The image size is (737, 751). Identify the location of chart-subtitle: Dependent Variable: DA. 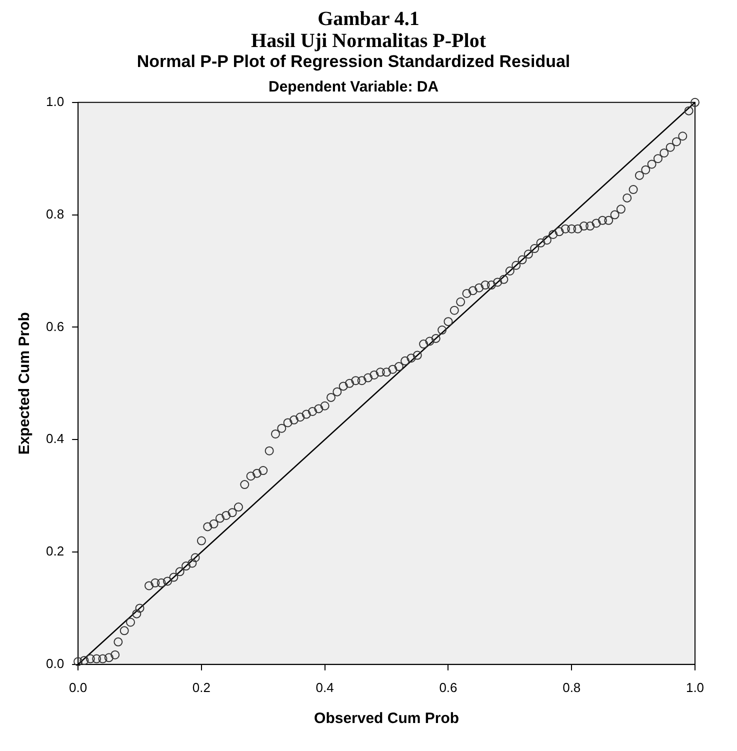
(353, 87).